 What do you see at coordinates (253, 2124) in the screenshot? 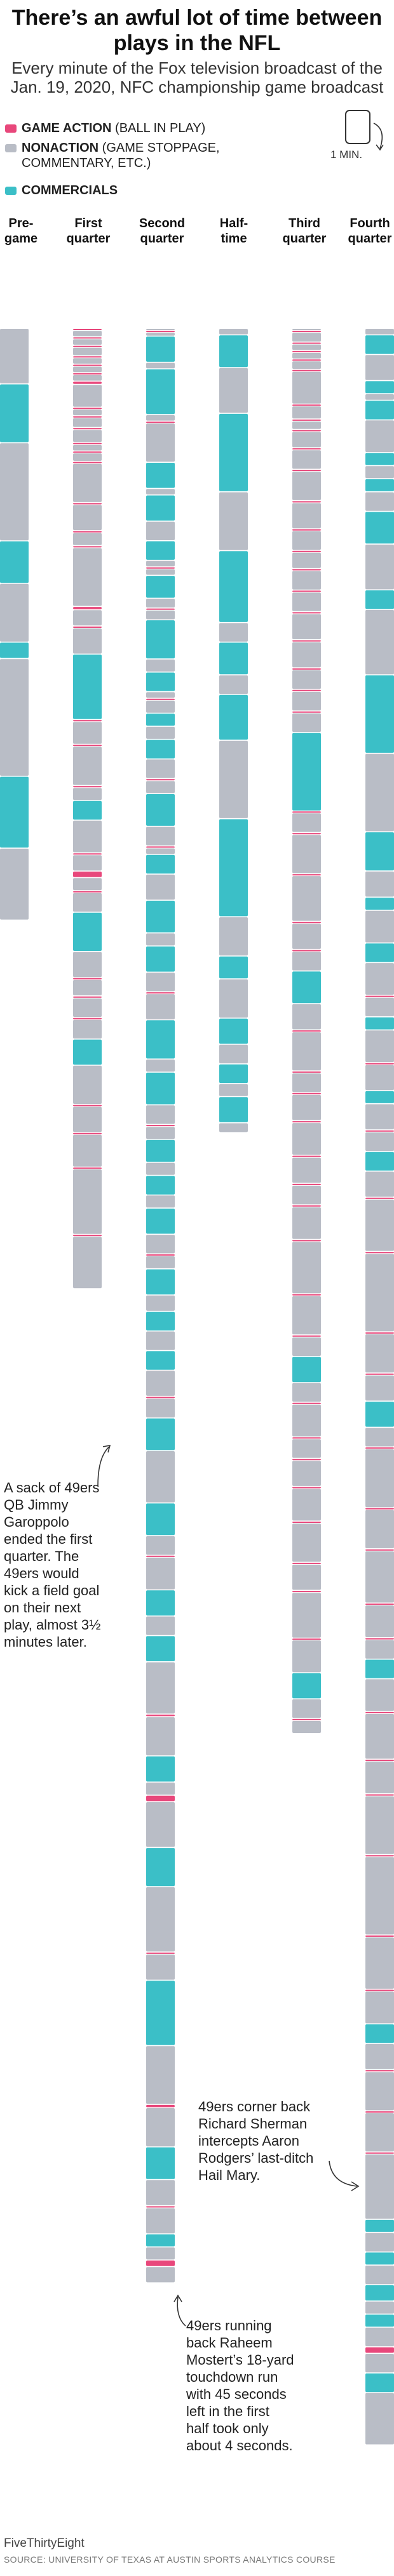
I see `annotation-line: Richard Sherman` at bounding box center [253, 2124].